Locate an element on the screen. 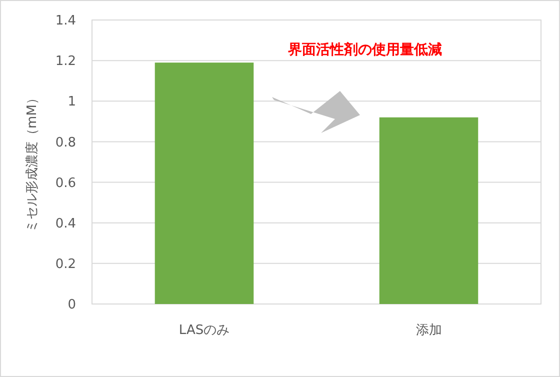 This screenshot has height=377, width=560. y-tick-label: 1.4 is located at coordinates (65, 21).